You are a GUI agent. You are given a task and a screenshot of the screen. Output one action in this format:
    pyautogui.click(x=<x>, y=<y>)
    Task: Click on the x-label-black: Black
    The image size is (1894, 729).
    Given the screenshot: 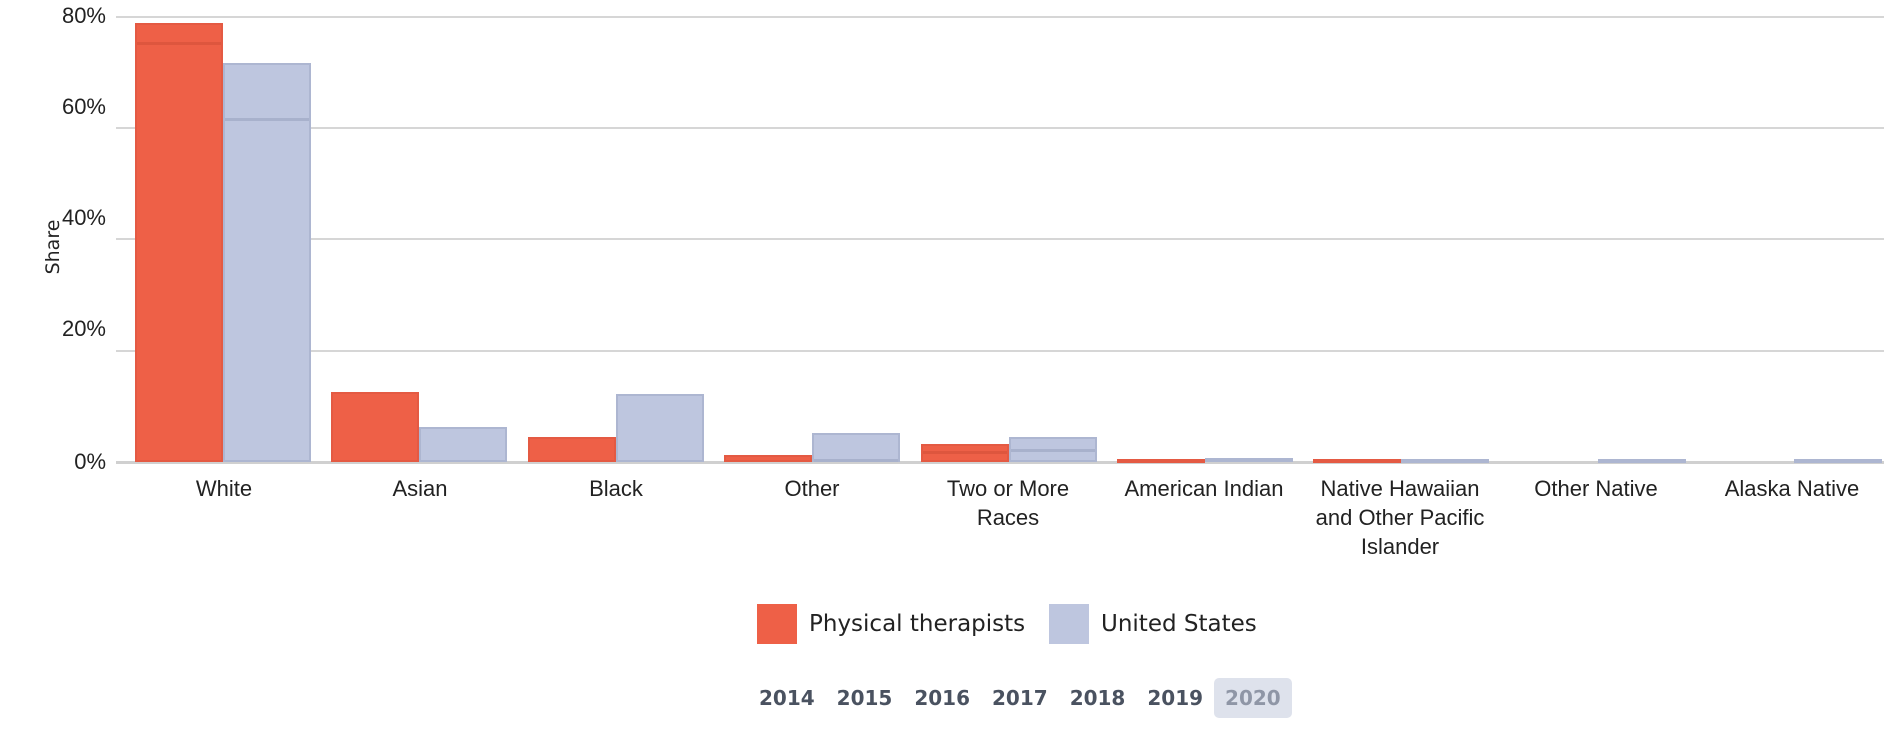 What is the action you would take?
    pyautogui.click(x=616, y=488)
    